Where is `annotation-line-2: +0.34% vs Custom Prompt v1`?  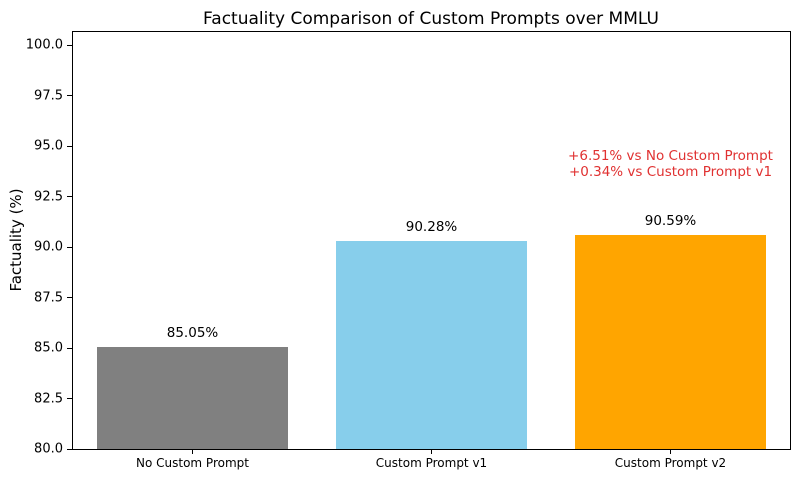
annotation-line-2: +0.34% vs Custom Prompt v1 is located at coordinates (670, 172).